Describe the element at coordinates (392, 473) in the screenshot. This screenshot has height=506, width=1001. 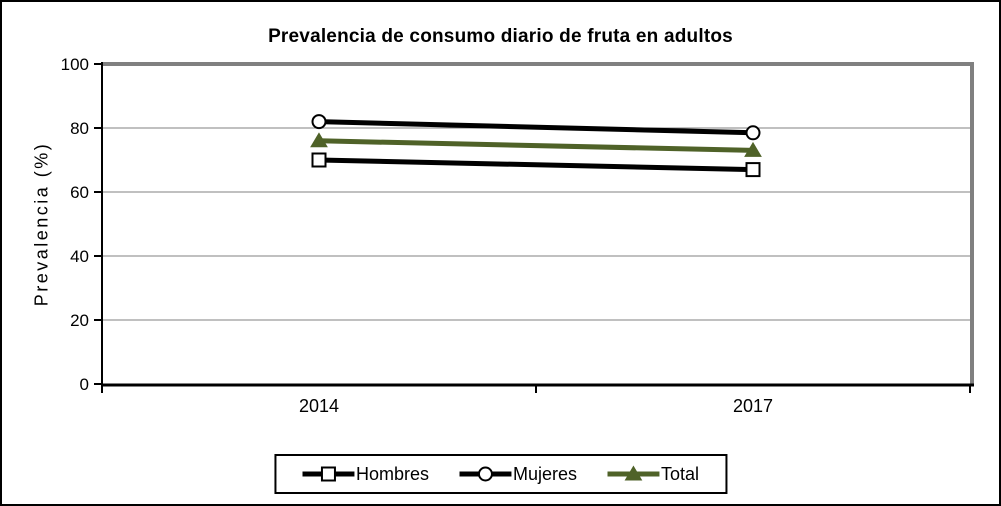
I see `legend-label: Hombres` at that location.